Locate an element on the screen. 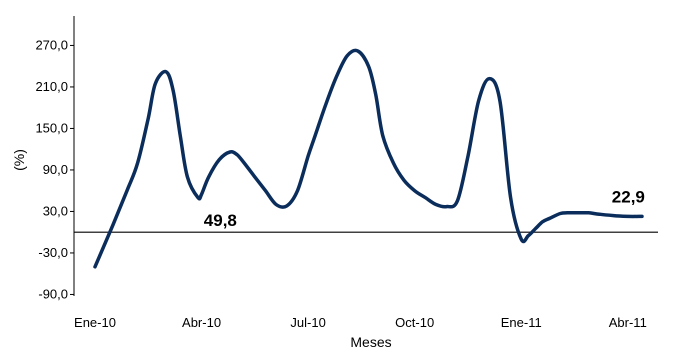  y-tick-label: 90,0 is located at coordinates (55, 169).